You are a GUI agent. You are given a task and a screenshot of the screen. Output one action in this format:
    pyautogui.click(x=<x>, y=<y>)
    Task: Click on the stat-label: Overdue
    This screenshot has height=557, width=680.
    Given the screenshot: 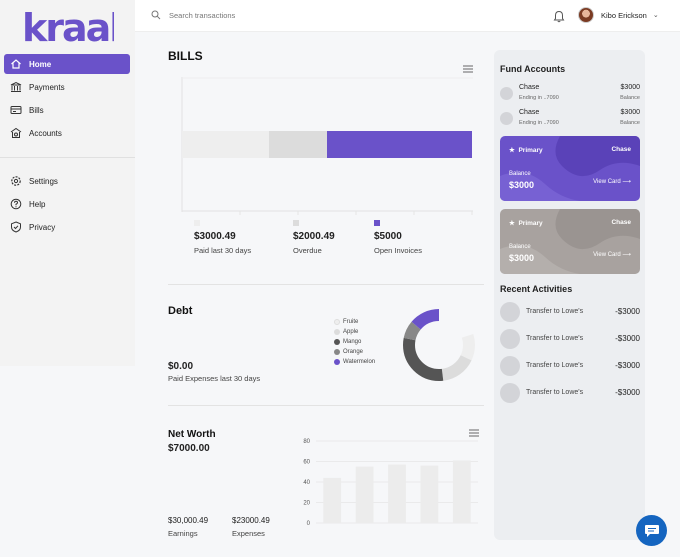 What is the action you would take?
    pyautogui.click(x=307, y=250)
    